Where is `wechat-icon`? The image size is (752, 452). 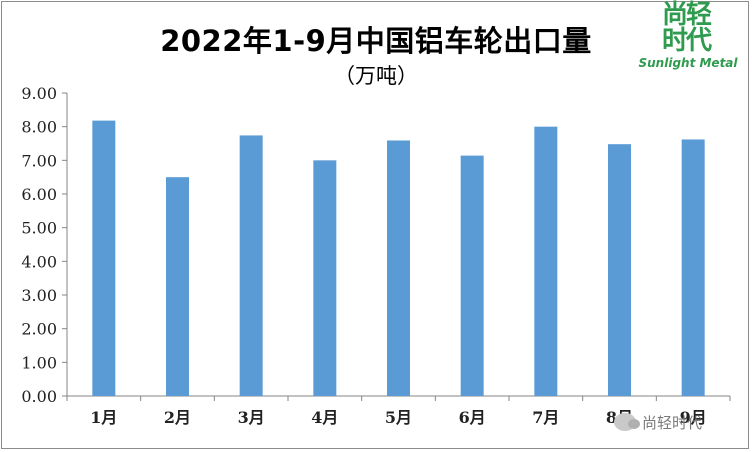
wechat-icon is located at coordinates (627, 422).